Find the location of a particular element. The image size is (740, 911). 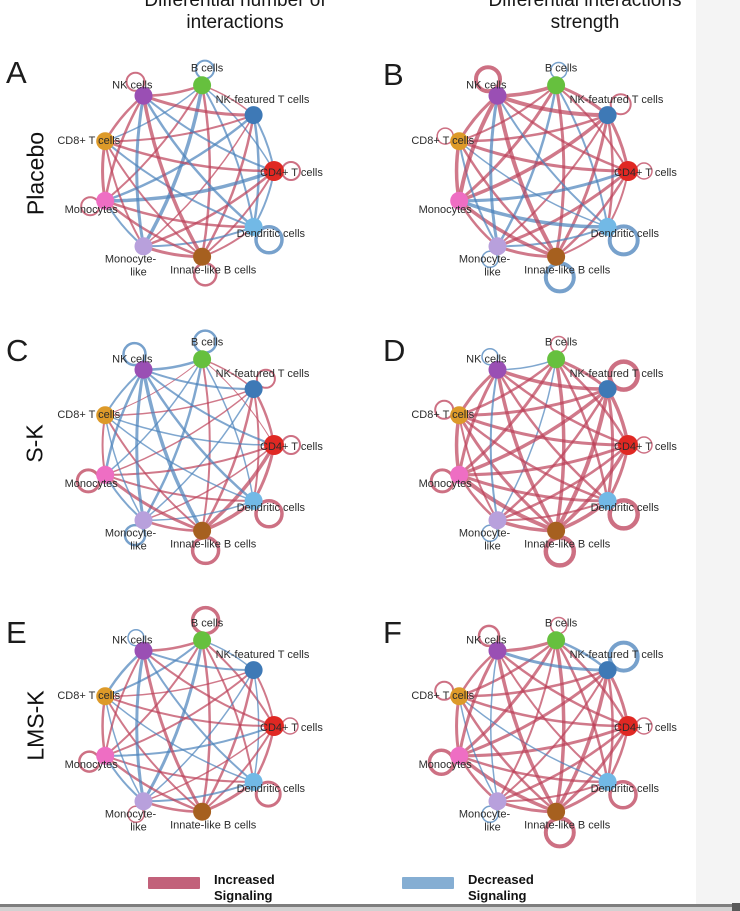

panel-letter-b: B is located at coordinates (393, 74).